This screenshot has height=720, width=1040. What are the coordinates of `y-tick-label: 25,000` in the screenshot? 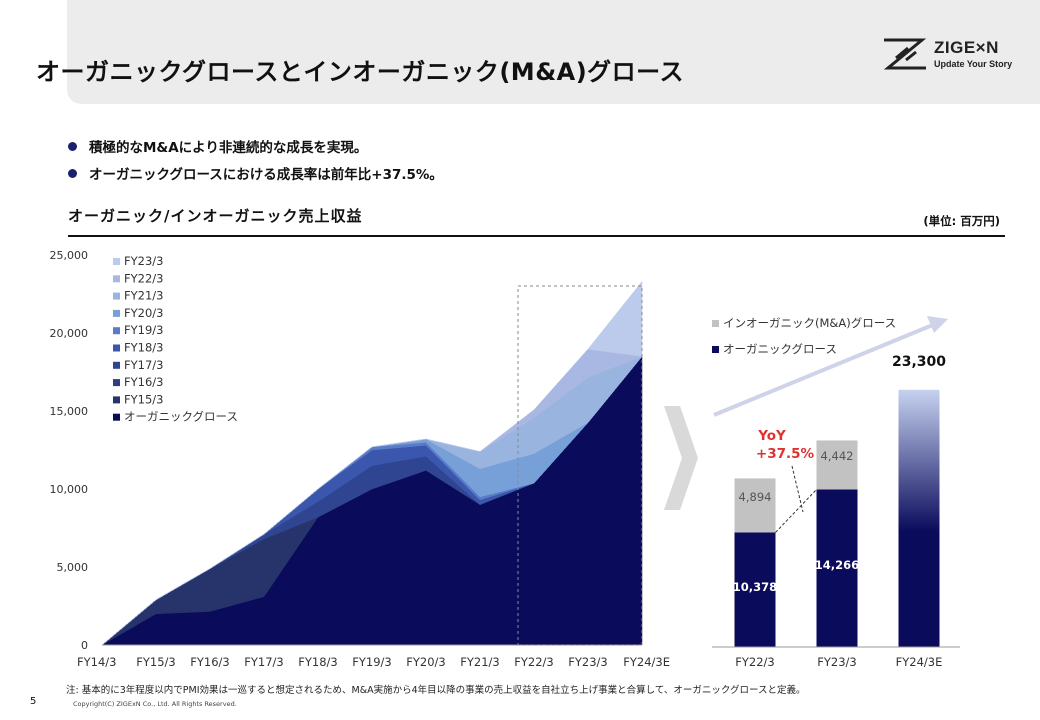 It's located at (69, 255).